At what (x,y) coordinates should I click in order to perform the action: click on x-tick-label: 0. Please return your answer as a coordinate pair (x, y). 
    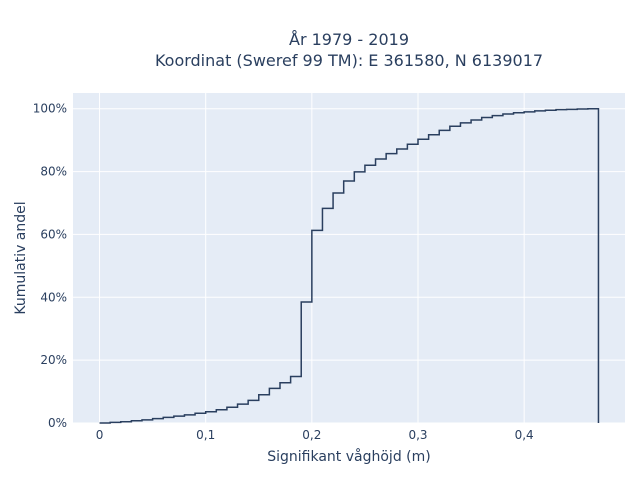
    Looking at the image, I should click on (100, 435).